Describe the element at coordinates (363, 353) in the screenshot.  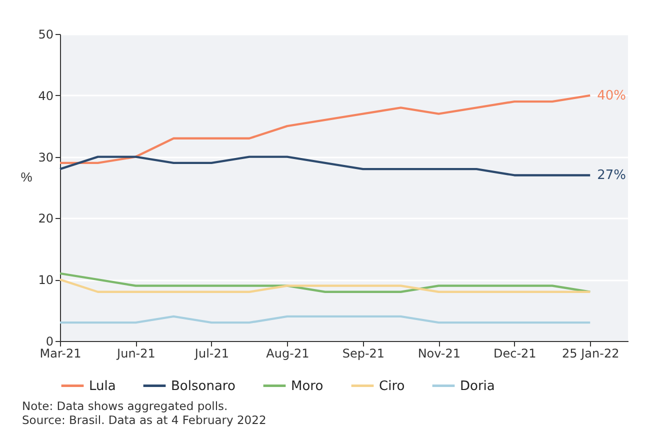
I see `x-tick-label: Sep-21` at that location.